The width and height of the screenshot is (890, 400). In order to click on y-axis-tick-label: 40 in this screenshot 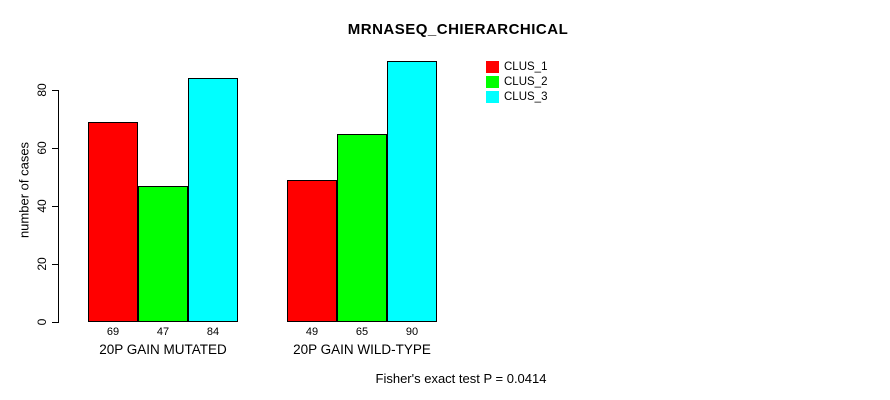, I will do `click(42, 206)`.